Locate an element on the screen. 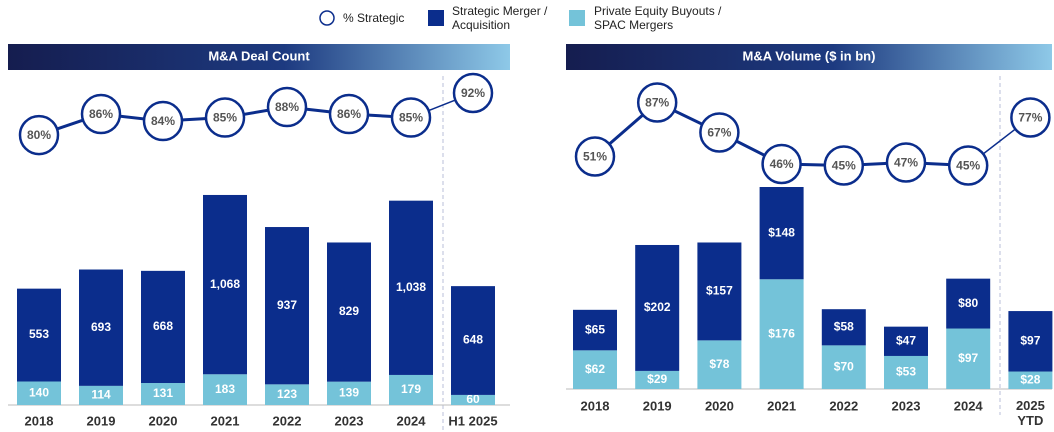 The image size is (1054, 432). data-label: 553 is located at coordinates (39, 334).